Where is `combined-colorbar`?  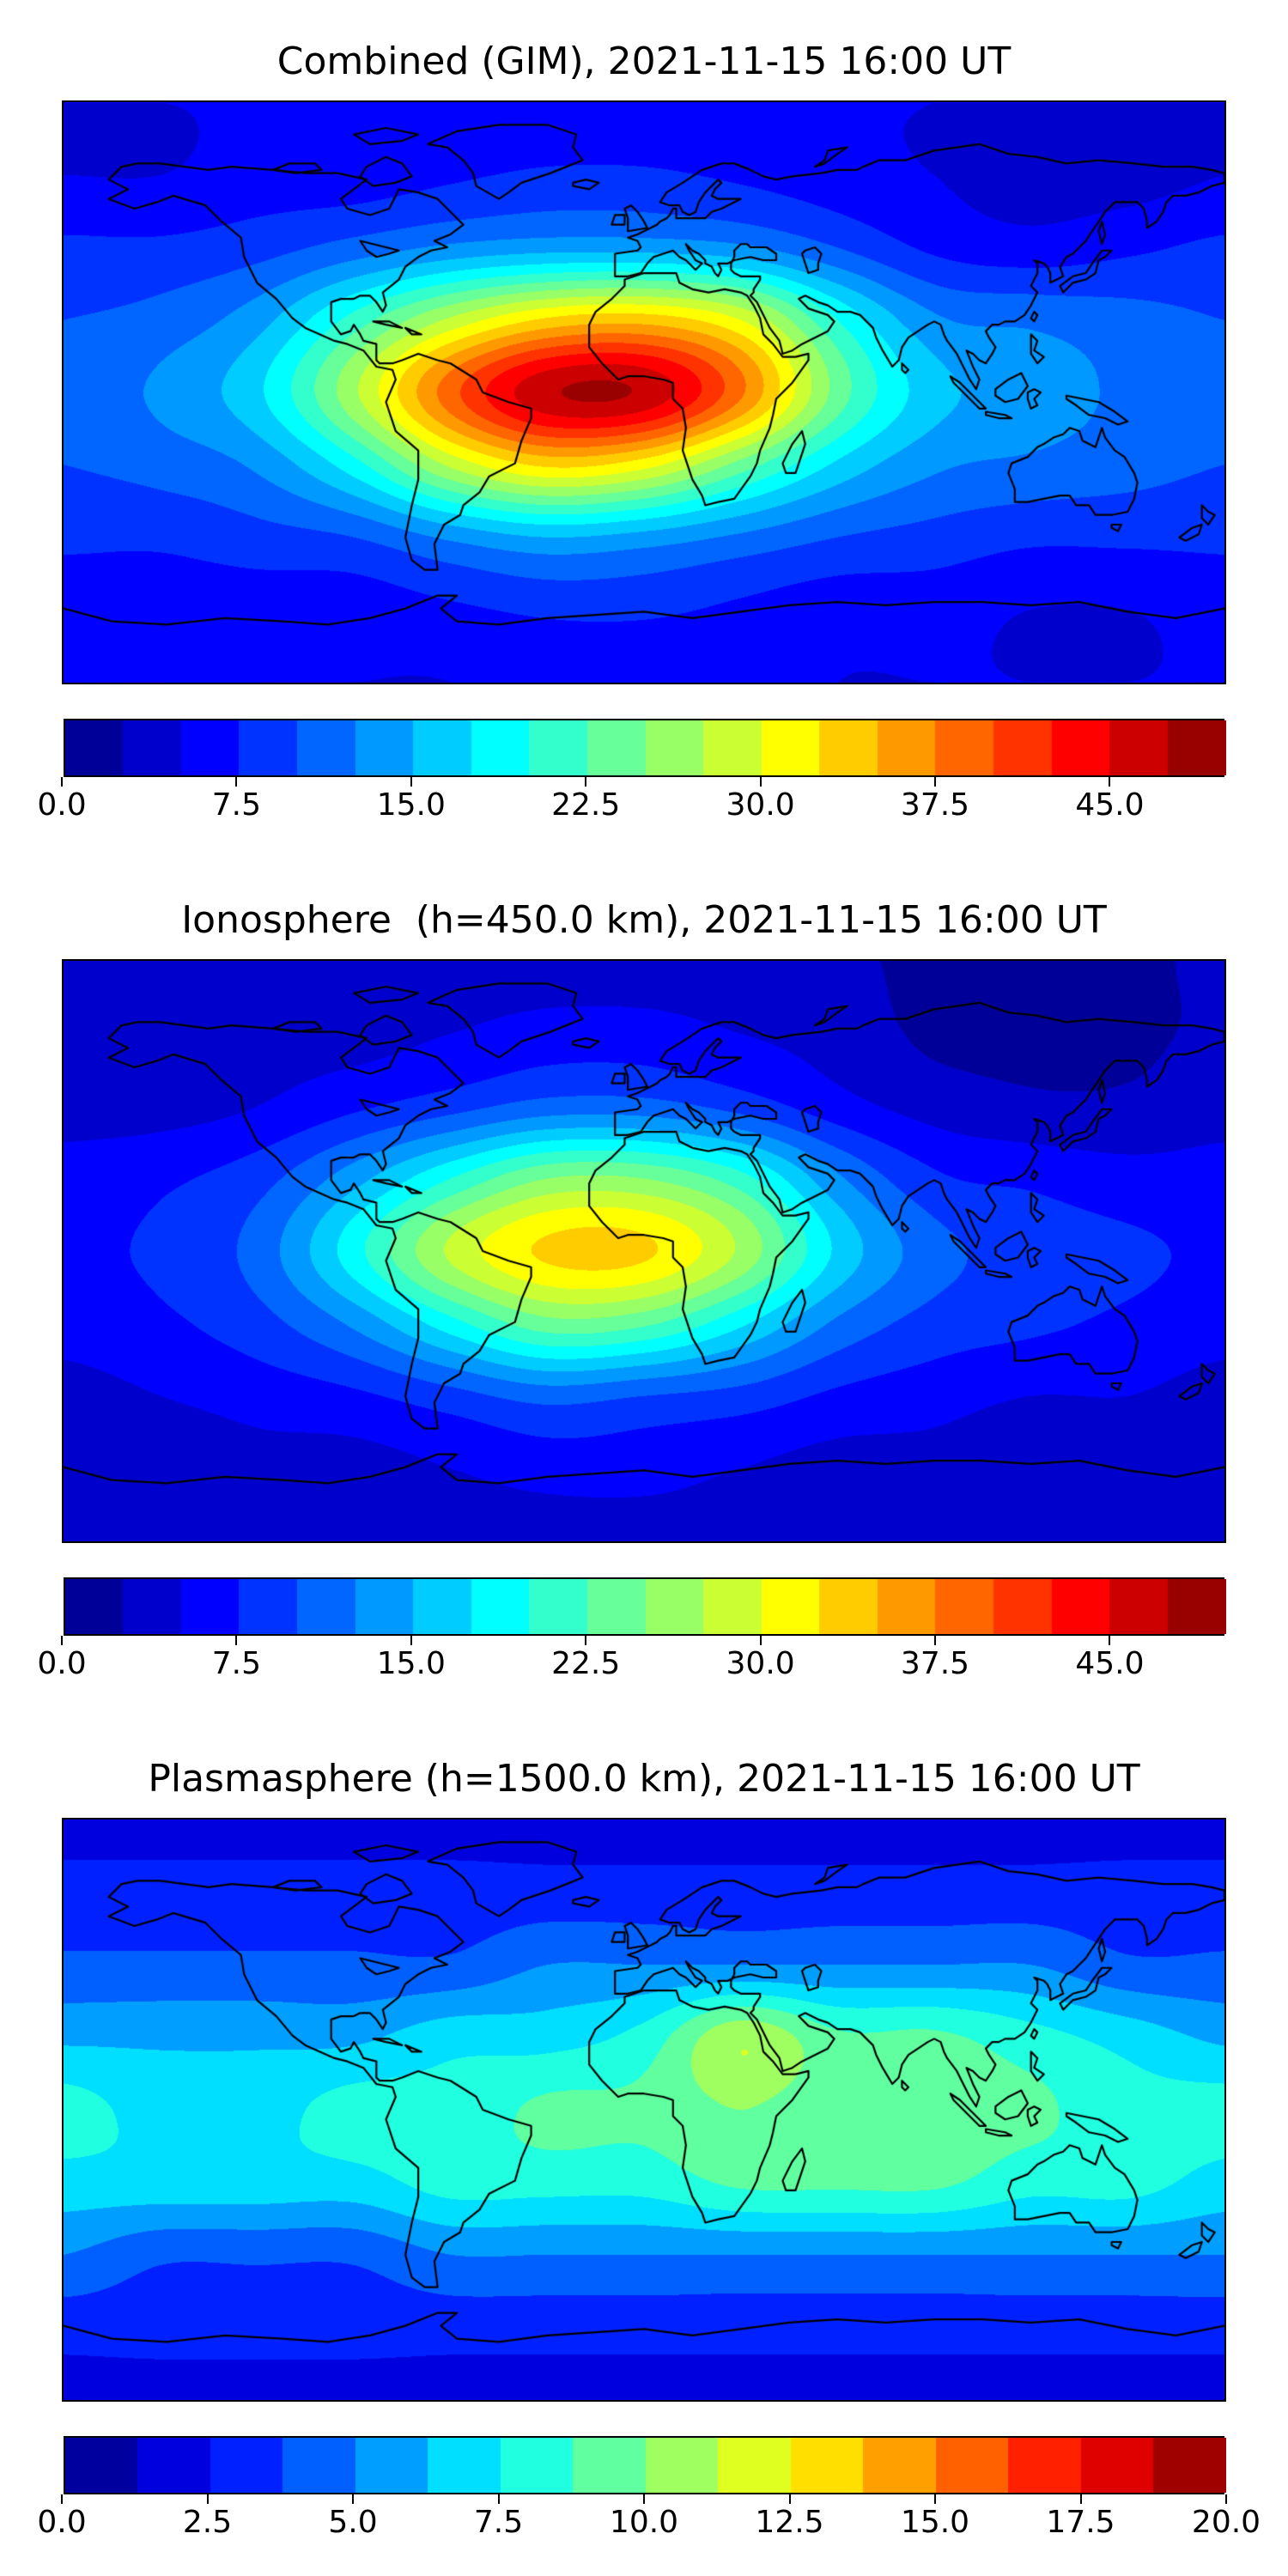 combined-colorbar is located at coordinates (645, 748).